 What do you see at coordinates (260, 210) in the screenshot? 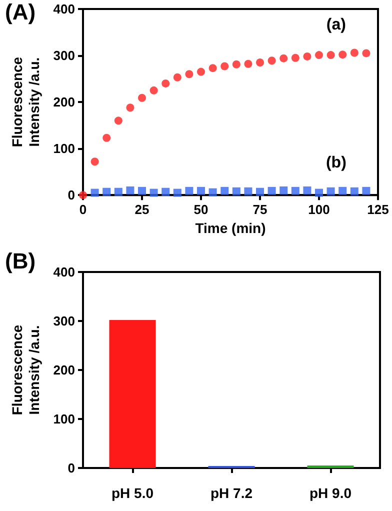
I see `x-tick-label: 75` at bounding box center [260, 210].